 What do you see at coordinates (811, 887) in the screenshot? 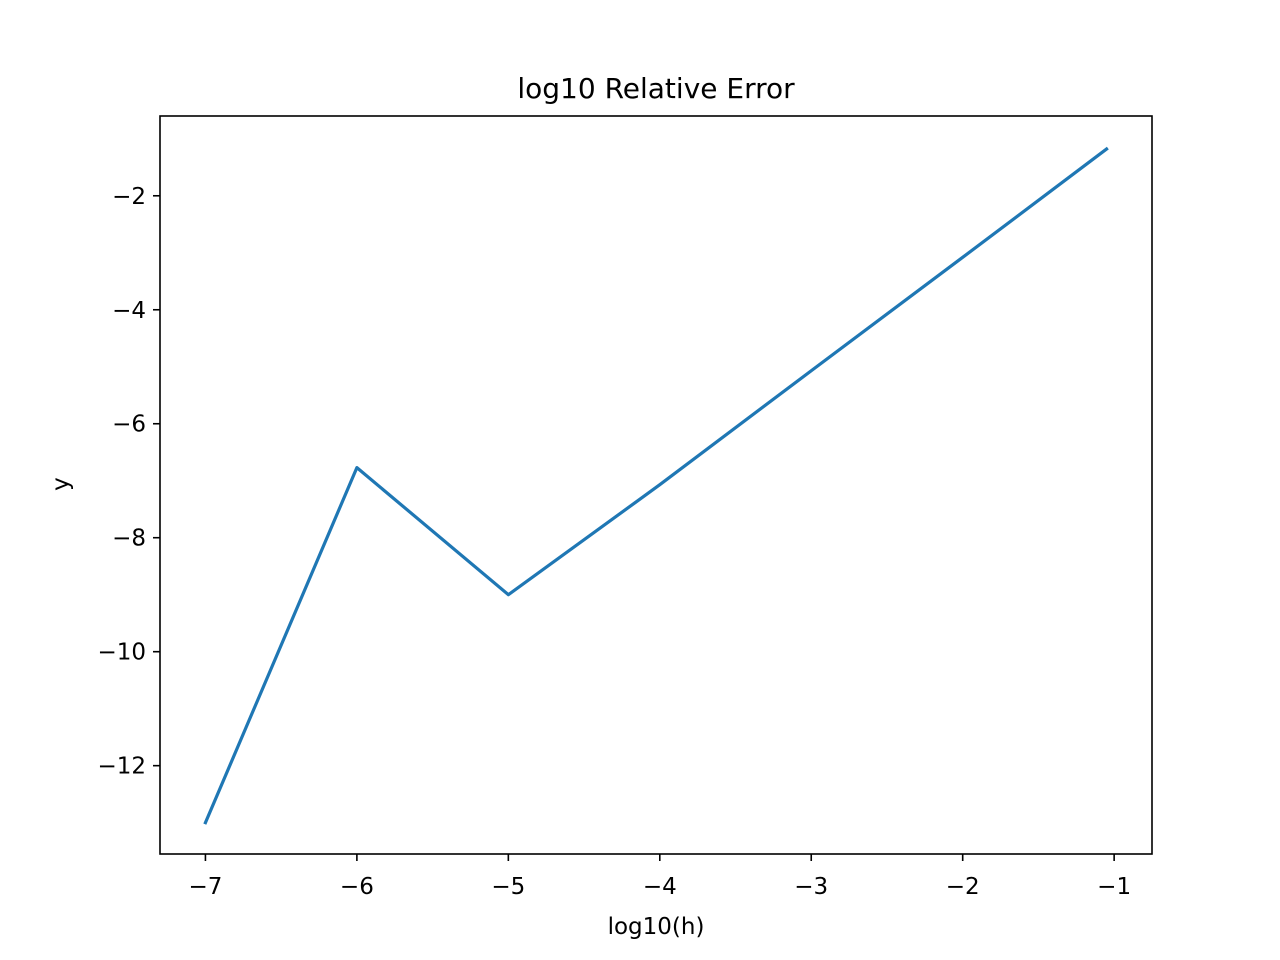
I see `x-tick-label: −3` at bounding box center [811, 887].